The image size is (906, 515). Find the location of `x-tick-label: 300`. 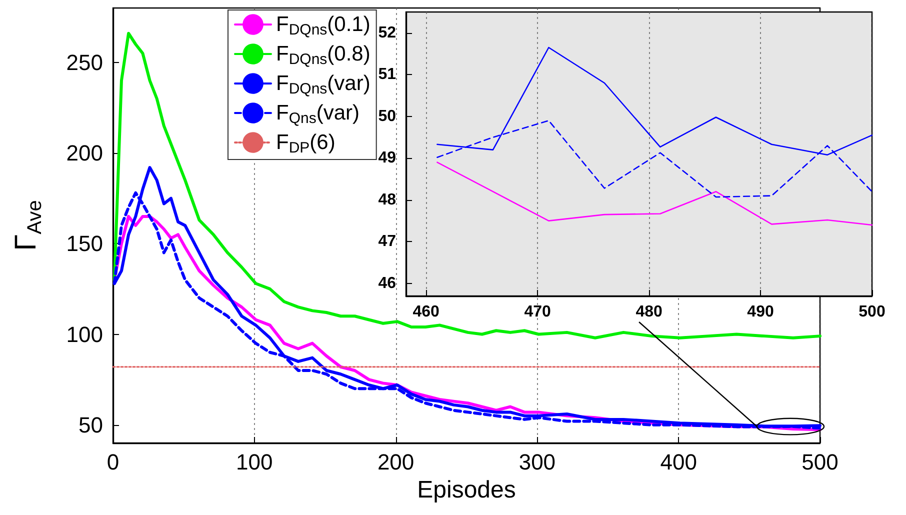

x-tick-label: 300 is located at coordinates (537, 462).